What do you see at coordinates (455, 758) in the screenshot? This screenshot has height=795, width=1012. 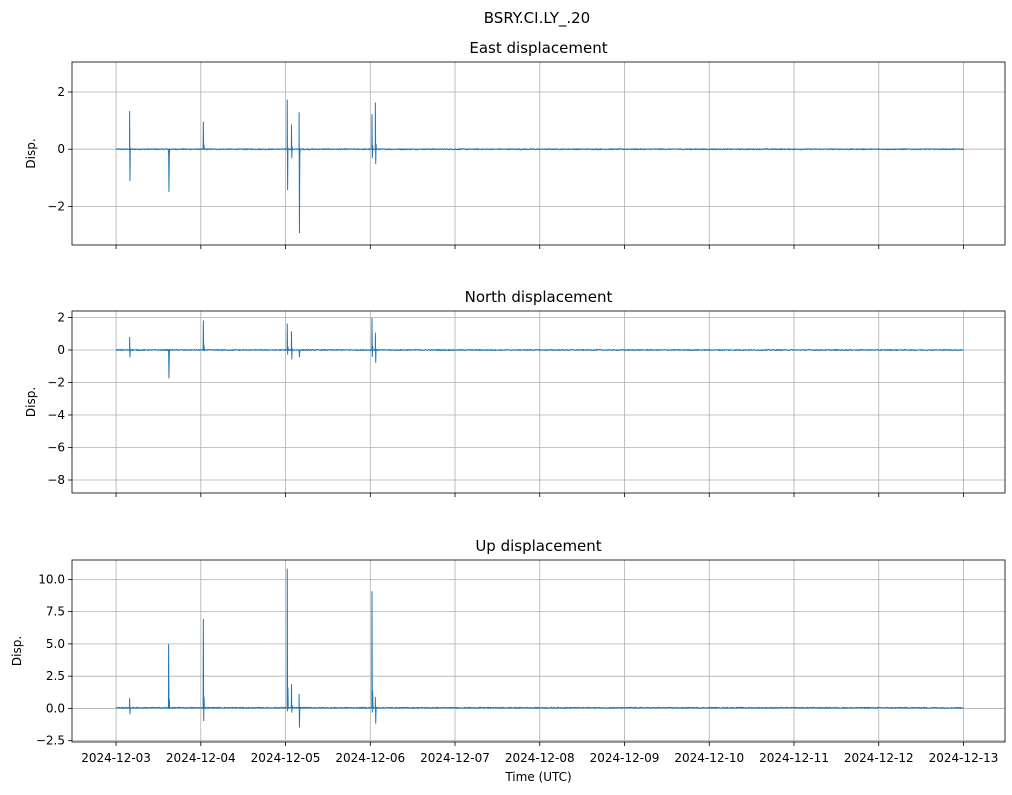 I see `x-tick-label: 2024-12-07` at bounding box center [455, 758].